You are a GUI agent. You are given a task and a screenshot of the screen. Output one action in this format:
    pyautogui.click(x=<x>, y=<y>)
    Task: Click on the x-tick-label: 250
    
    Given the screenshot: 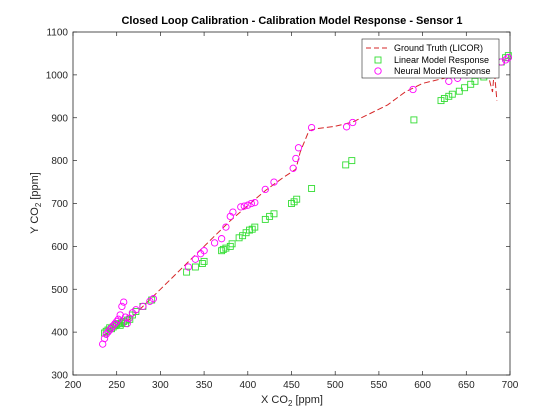 What is the action you would take?
    pyautogui.click(x=116, y=385)
    